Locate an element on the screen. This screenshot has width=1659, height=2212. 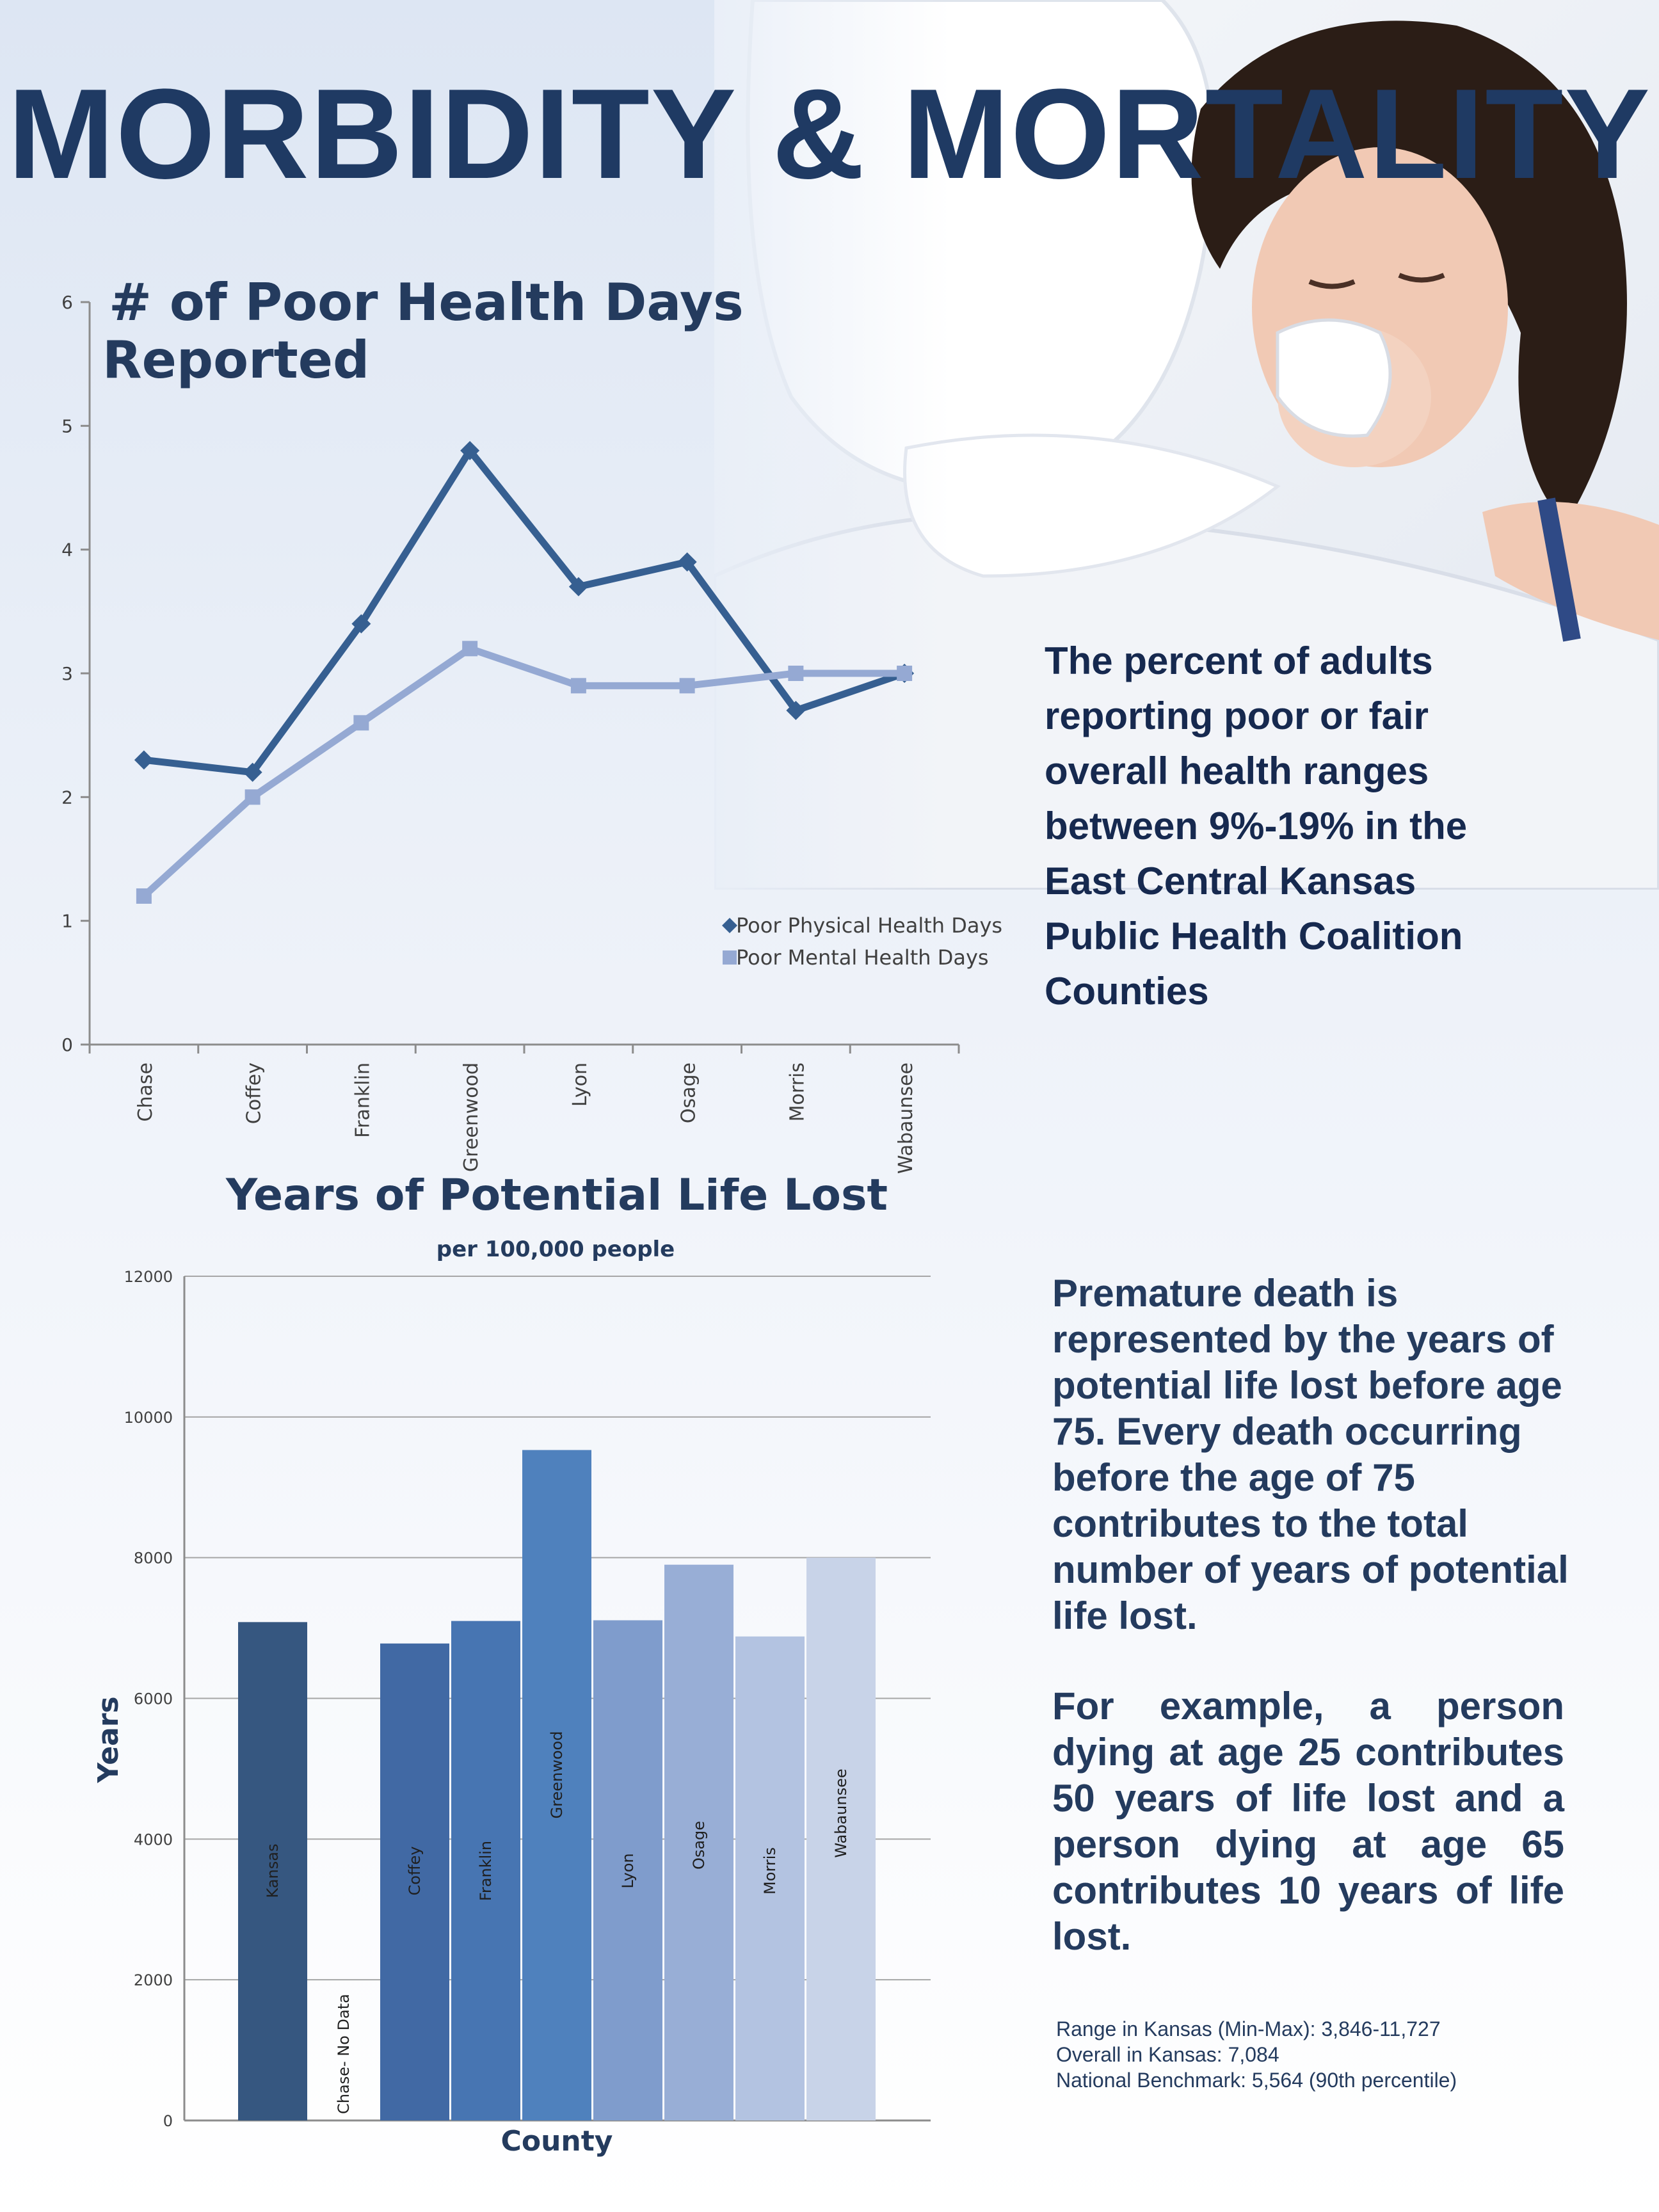
x-axis-label: County is located at coordinates (557, 2141).